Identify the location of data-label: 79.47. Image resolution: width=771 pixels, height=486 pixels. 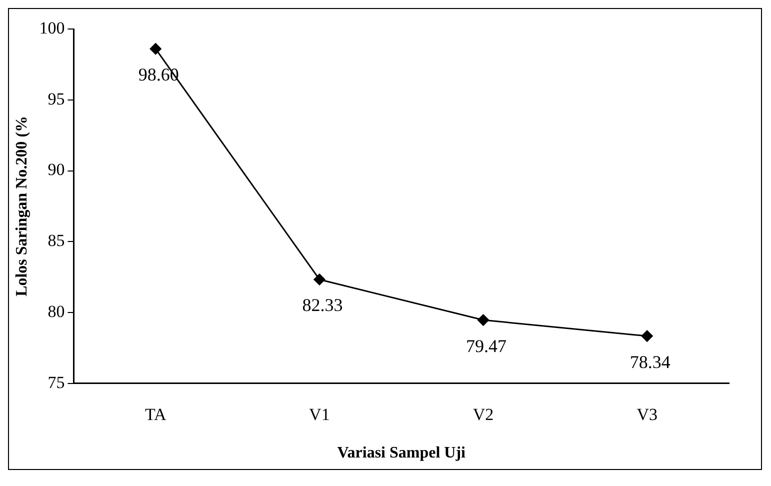
(486, 346).